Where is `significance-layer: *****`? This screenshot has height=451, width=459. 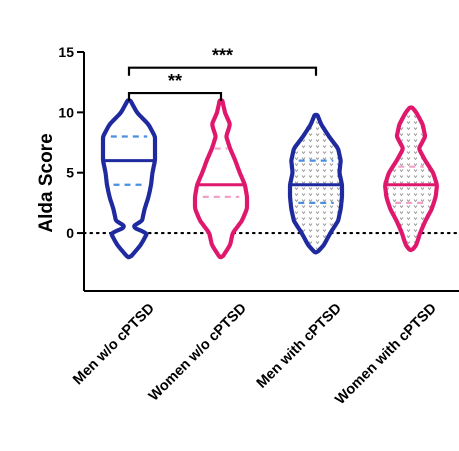 significance-layer: ***** is located at coordinates (222, 74).